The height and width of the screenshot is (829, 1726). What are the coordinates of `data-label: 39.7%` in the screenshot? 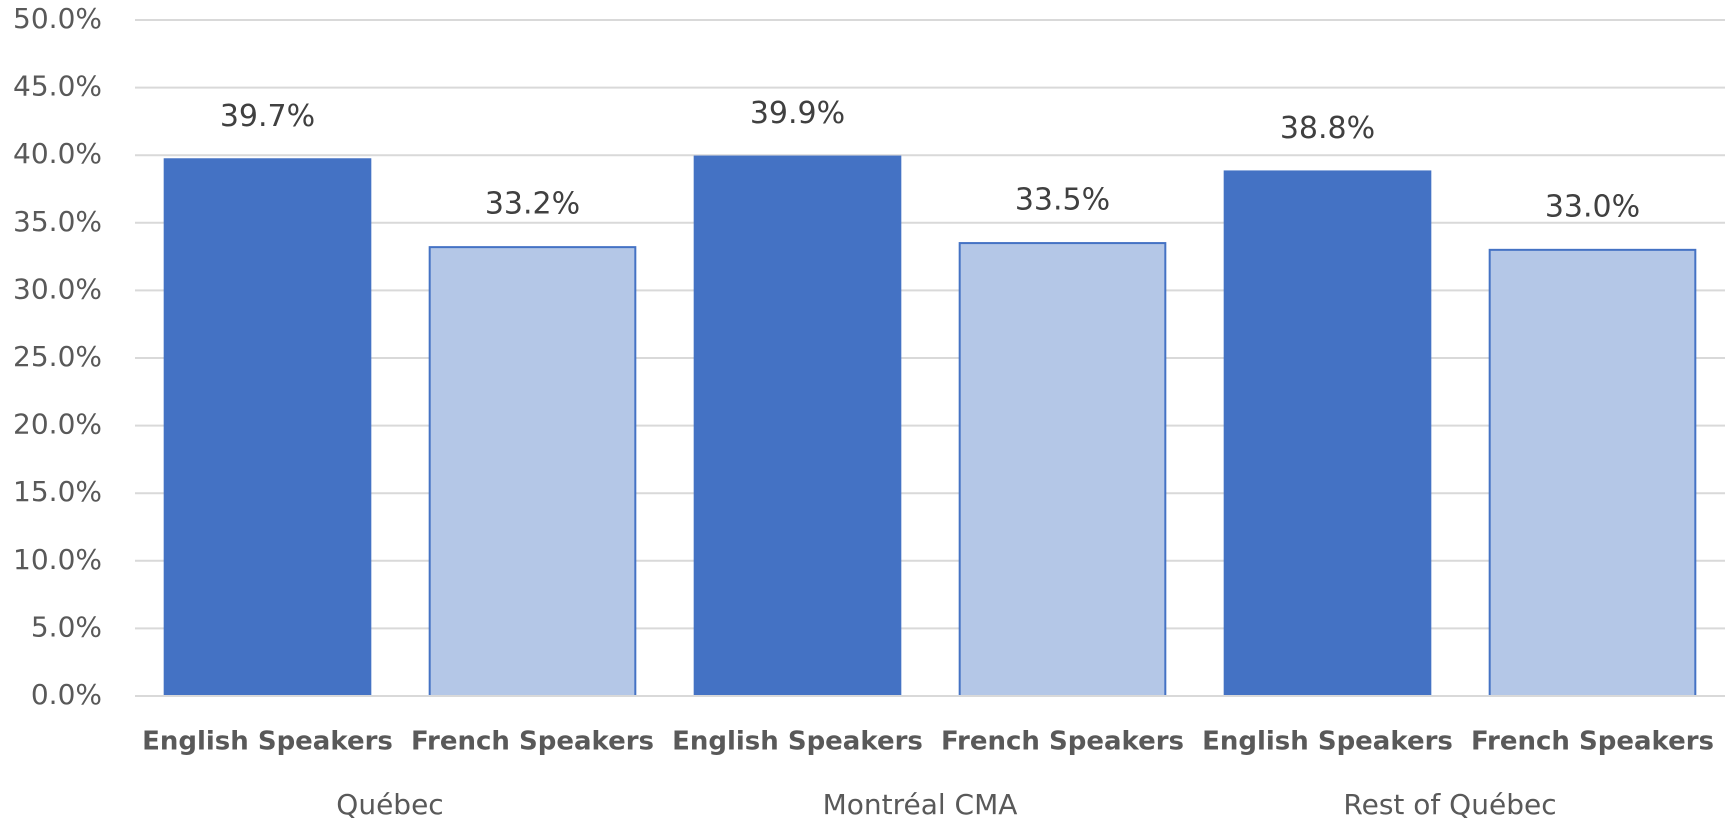 It's located at (267, 116).